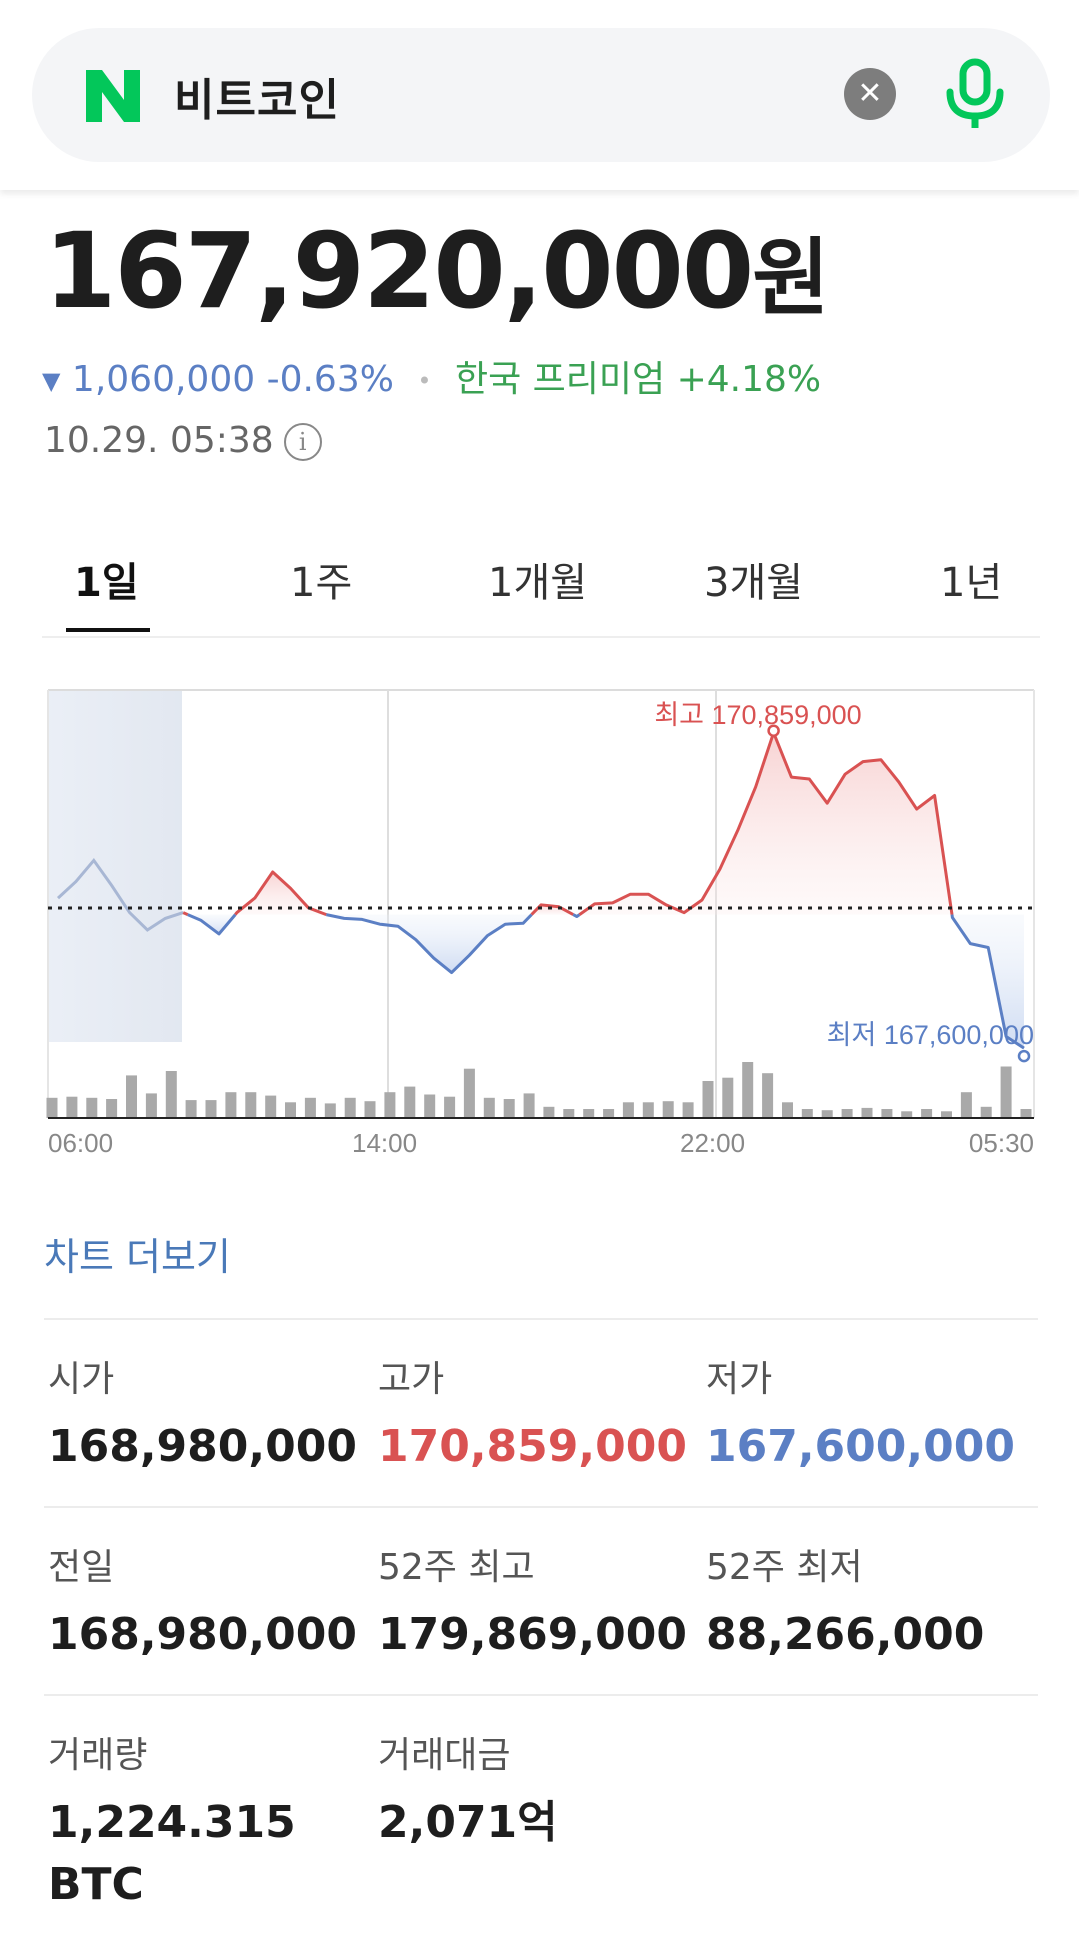 This screenshot has height=1933, width=1079. I want to click on tab-1month: 1개월, so click(538, 583).